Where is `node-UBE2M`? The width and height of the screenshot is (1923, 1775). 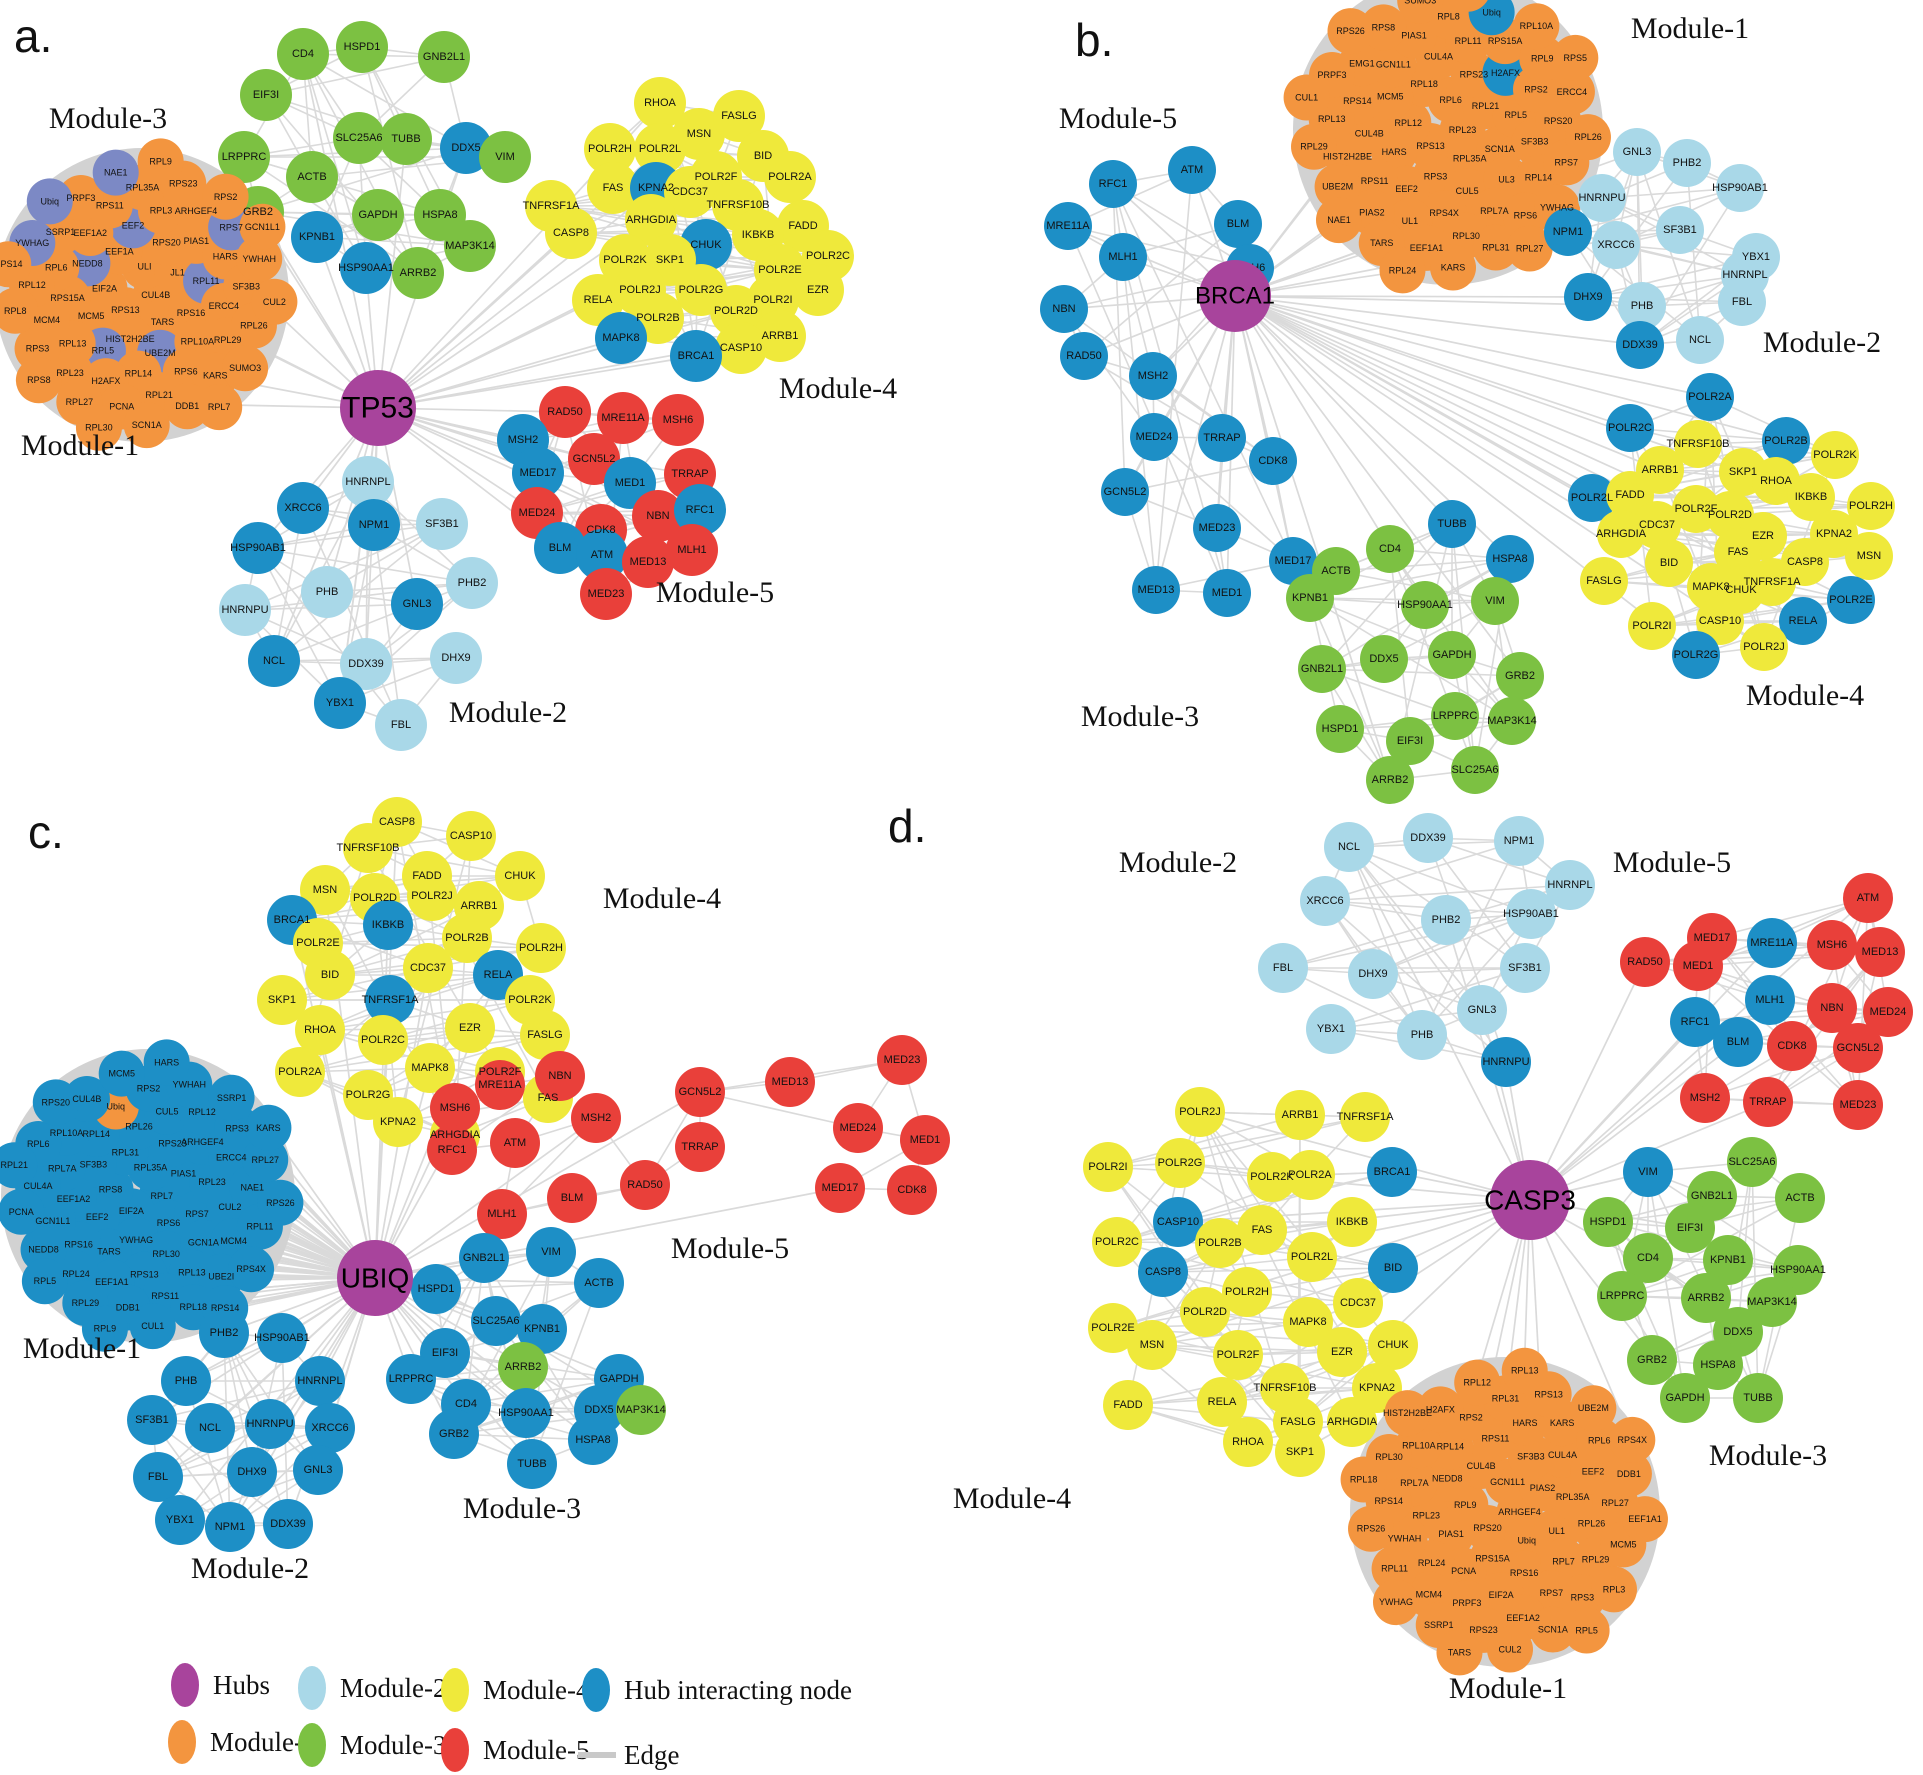
node-UBE2M is located at coordinates (1337, 186).